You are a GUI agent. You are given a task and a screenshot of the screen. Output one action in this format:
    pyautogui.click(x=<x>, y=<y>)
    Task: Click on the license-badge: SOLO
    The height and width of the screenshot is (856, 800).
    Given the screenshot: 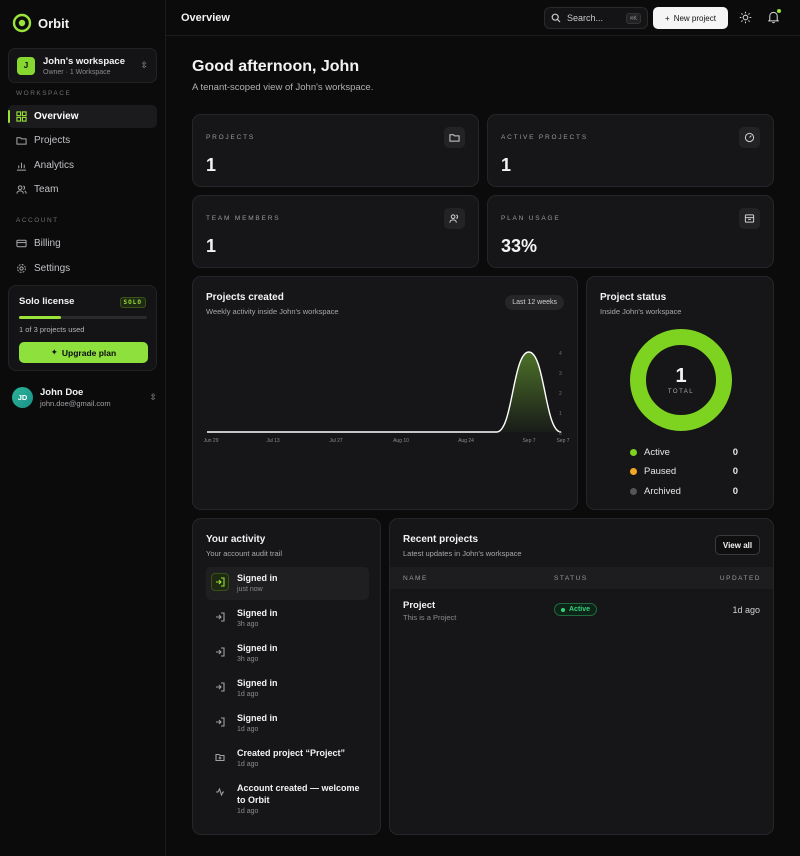 What is the action you would take?
    pyautogui.click(x=132, y=302)
    